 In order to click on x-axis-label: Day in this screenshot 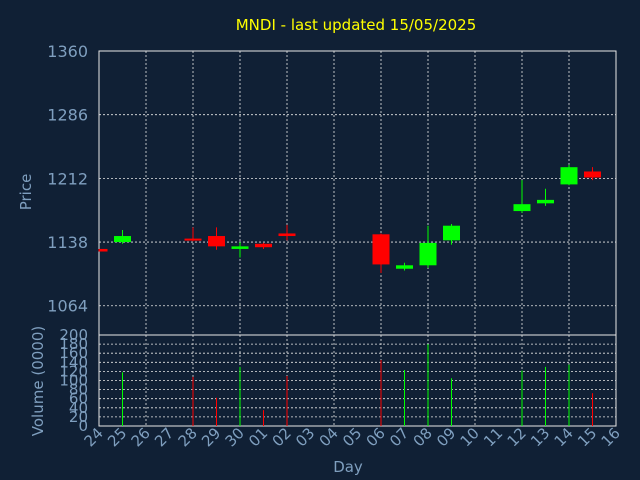, I will do `click(348, 467)`.